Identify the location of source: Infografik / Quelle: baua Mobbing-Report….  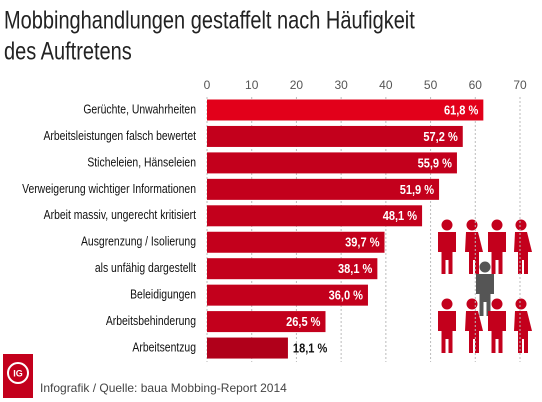
(163, 388).